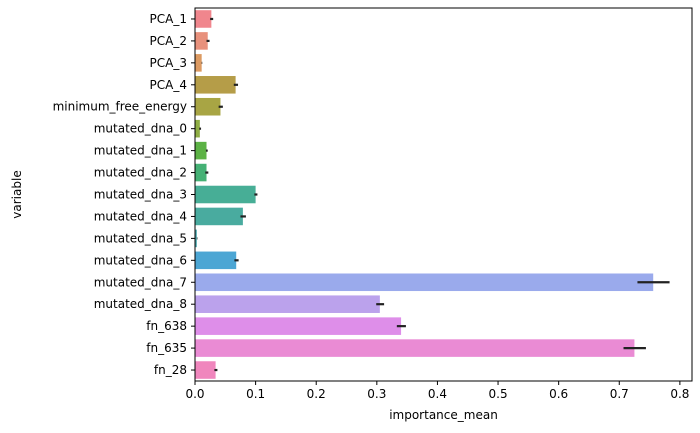 Image resolution: width=700 pixels, height=433 pixels. What do you see at coordinates (168, 19) in the screenshot?
I see `y-tick-label: PCA_1` at bounding box center [168, 19].